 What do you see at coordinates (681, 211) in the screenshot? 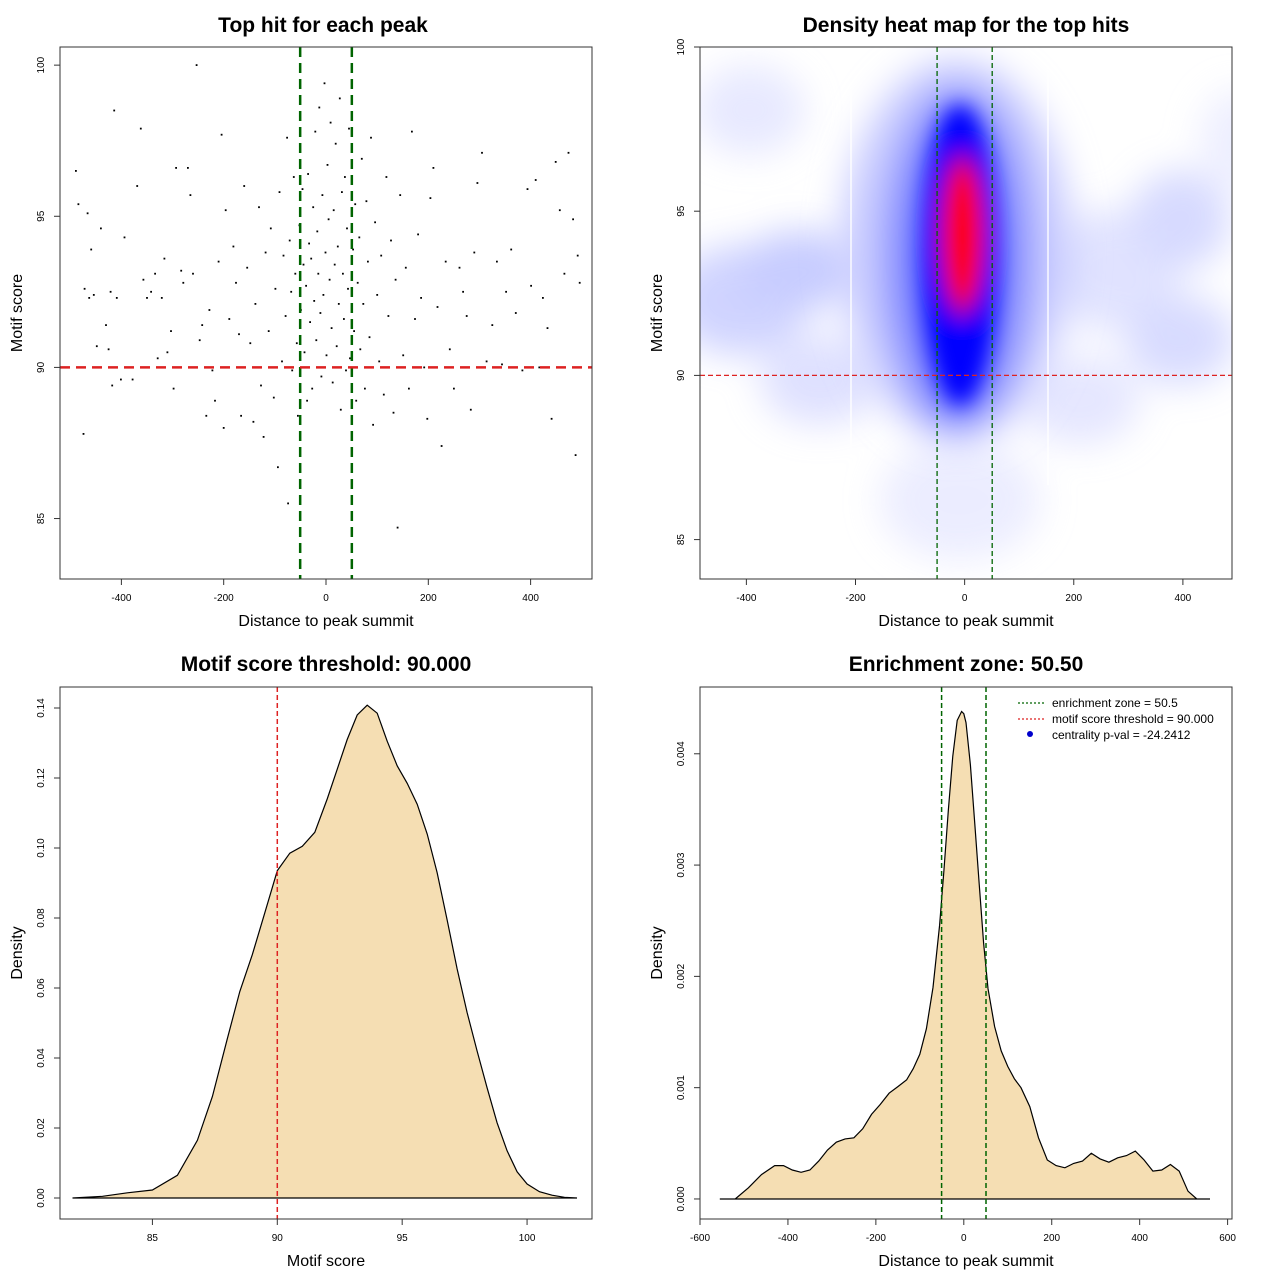
I see `y-tick-label: 95` at bounding box center [681, 211].